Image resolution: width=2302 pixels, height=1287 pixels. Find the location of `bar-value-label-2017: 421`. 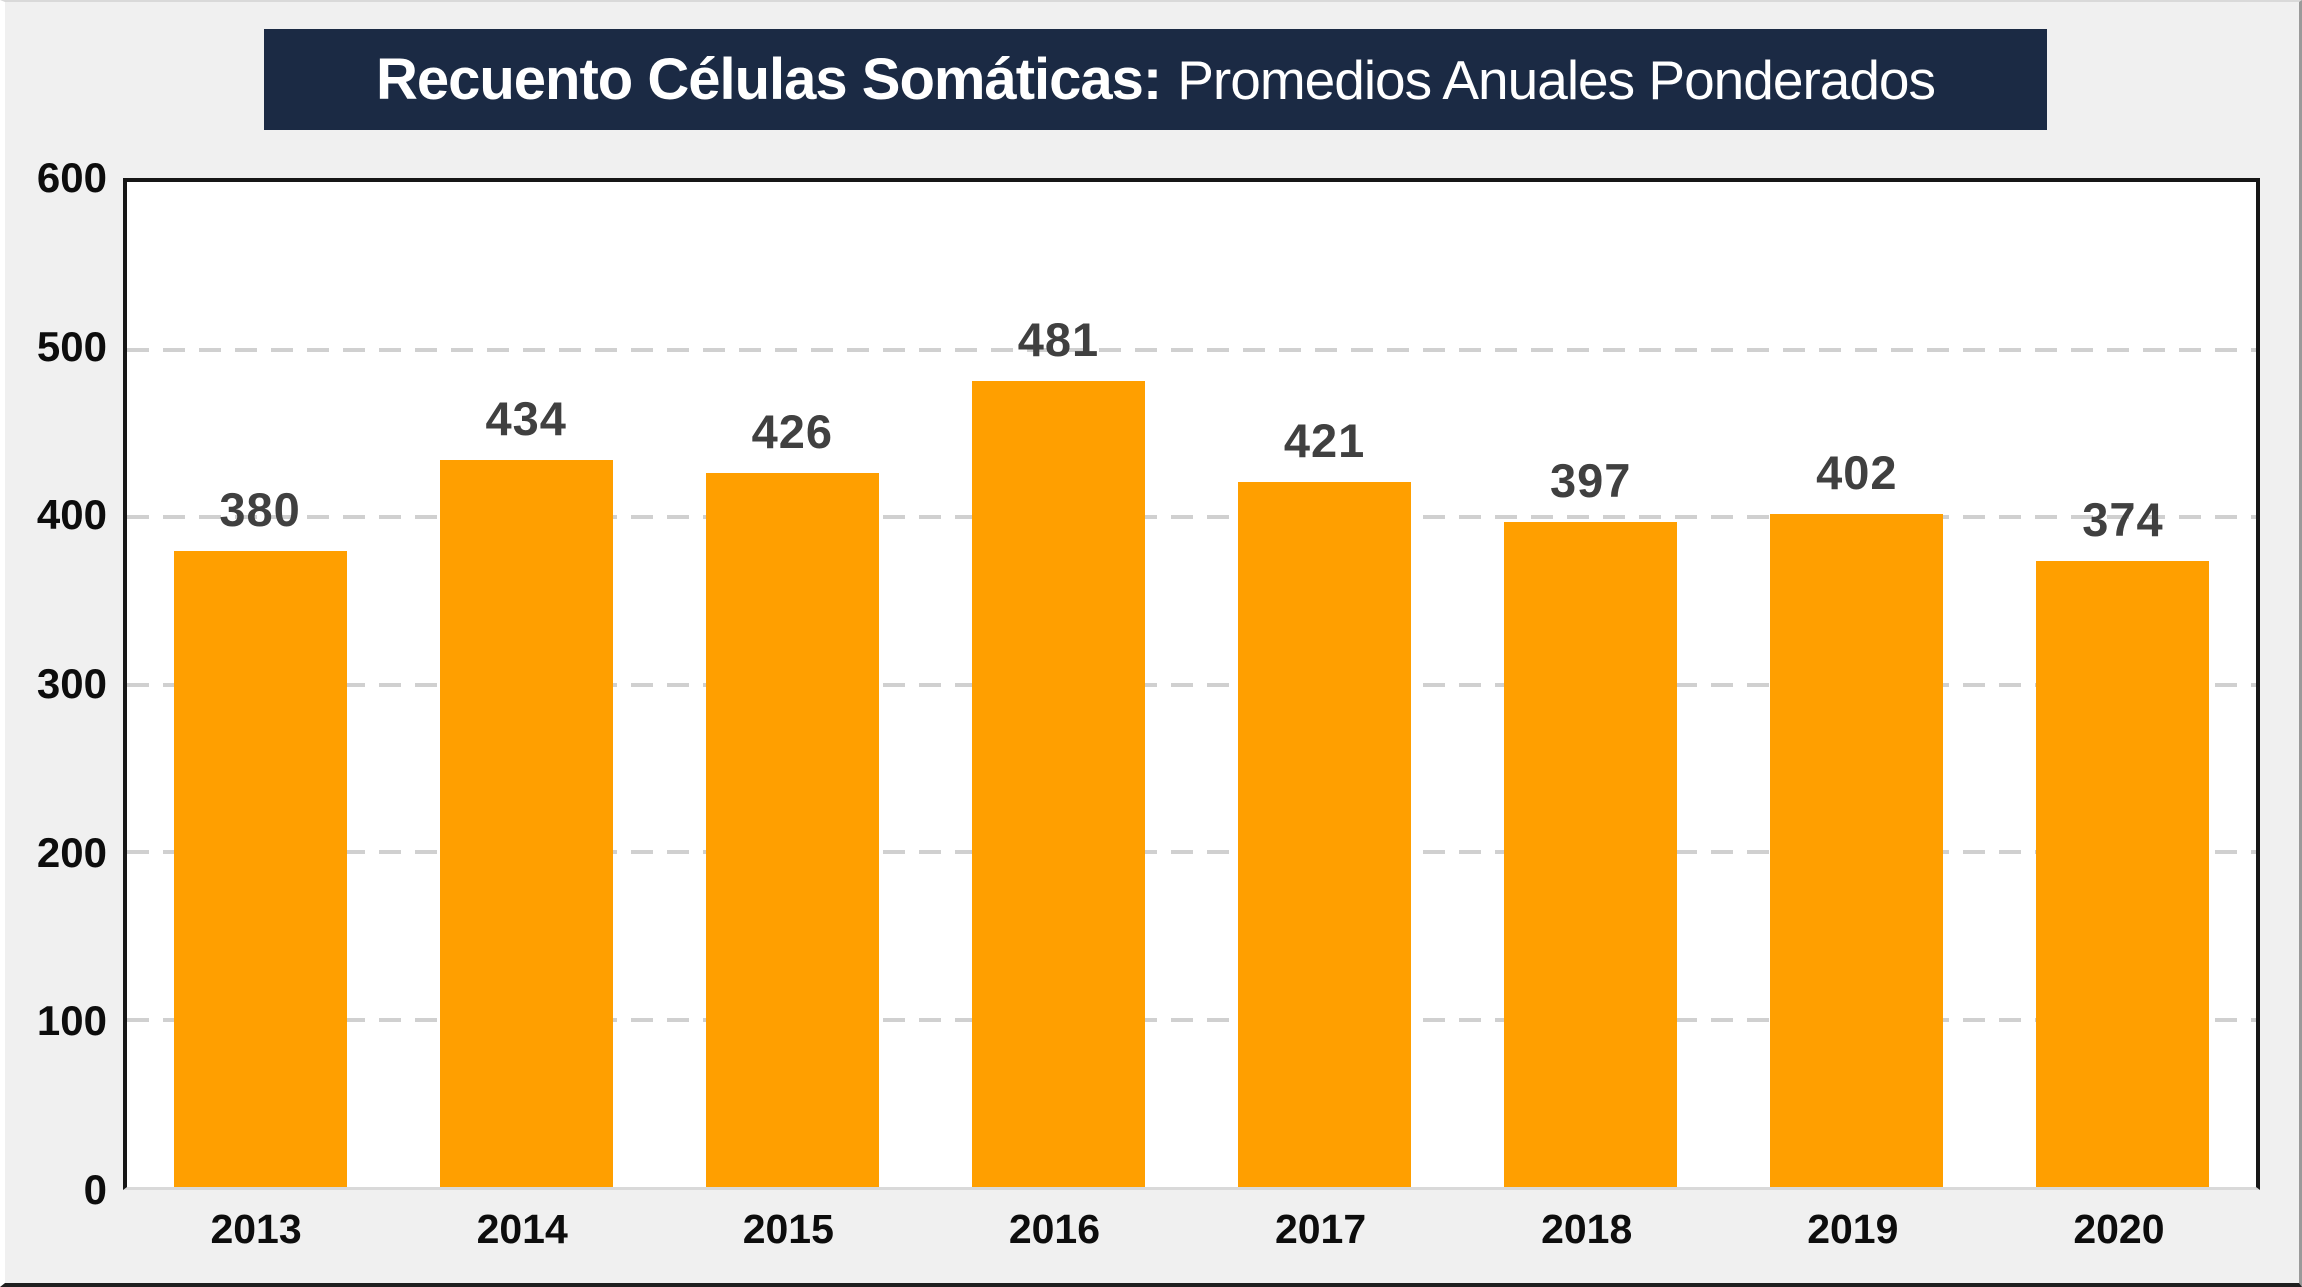

bar-value-label-2017: 421 is located at coordinates (1324, 440).